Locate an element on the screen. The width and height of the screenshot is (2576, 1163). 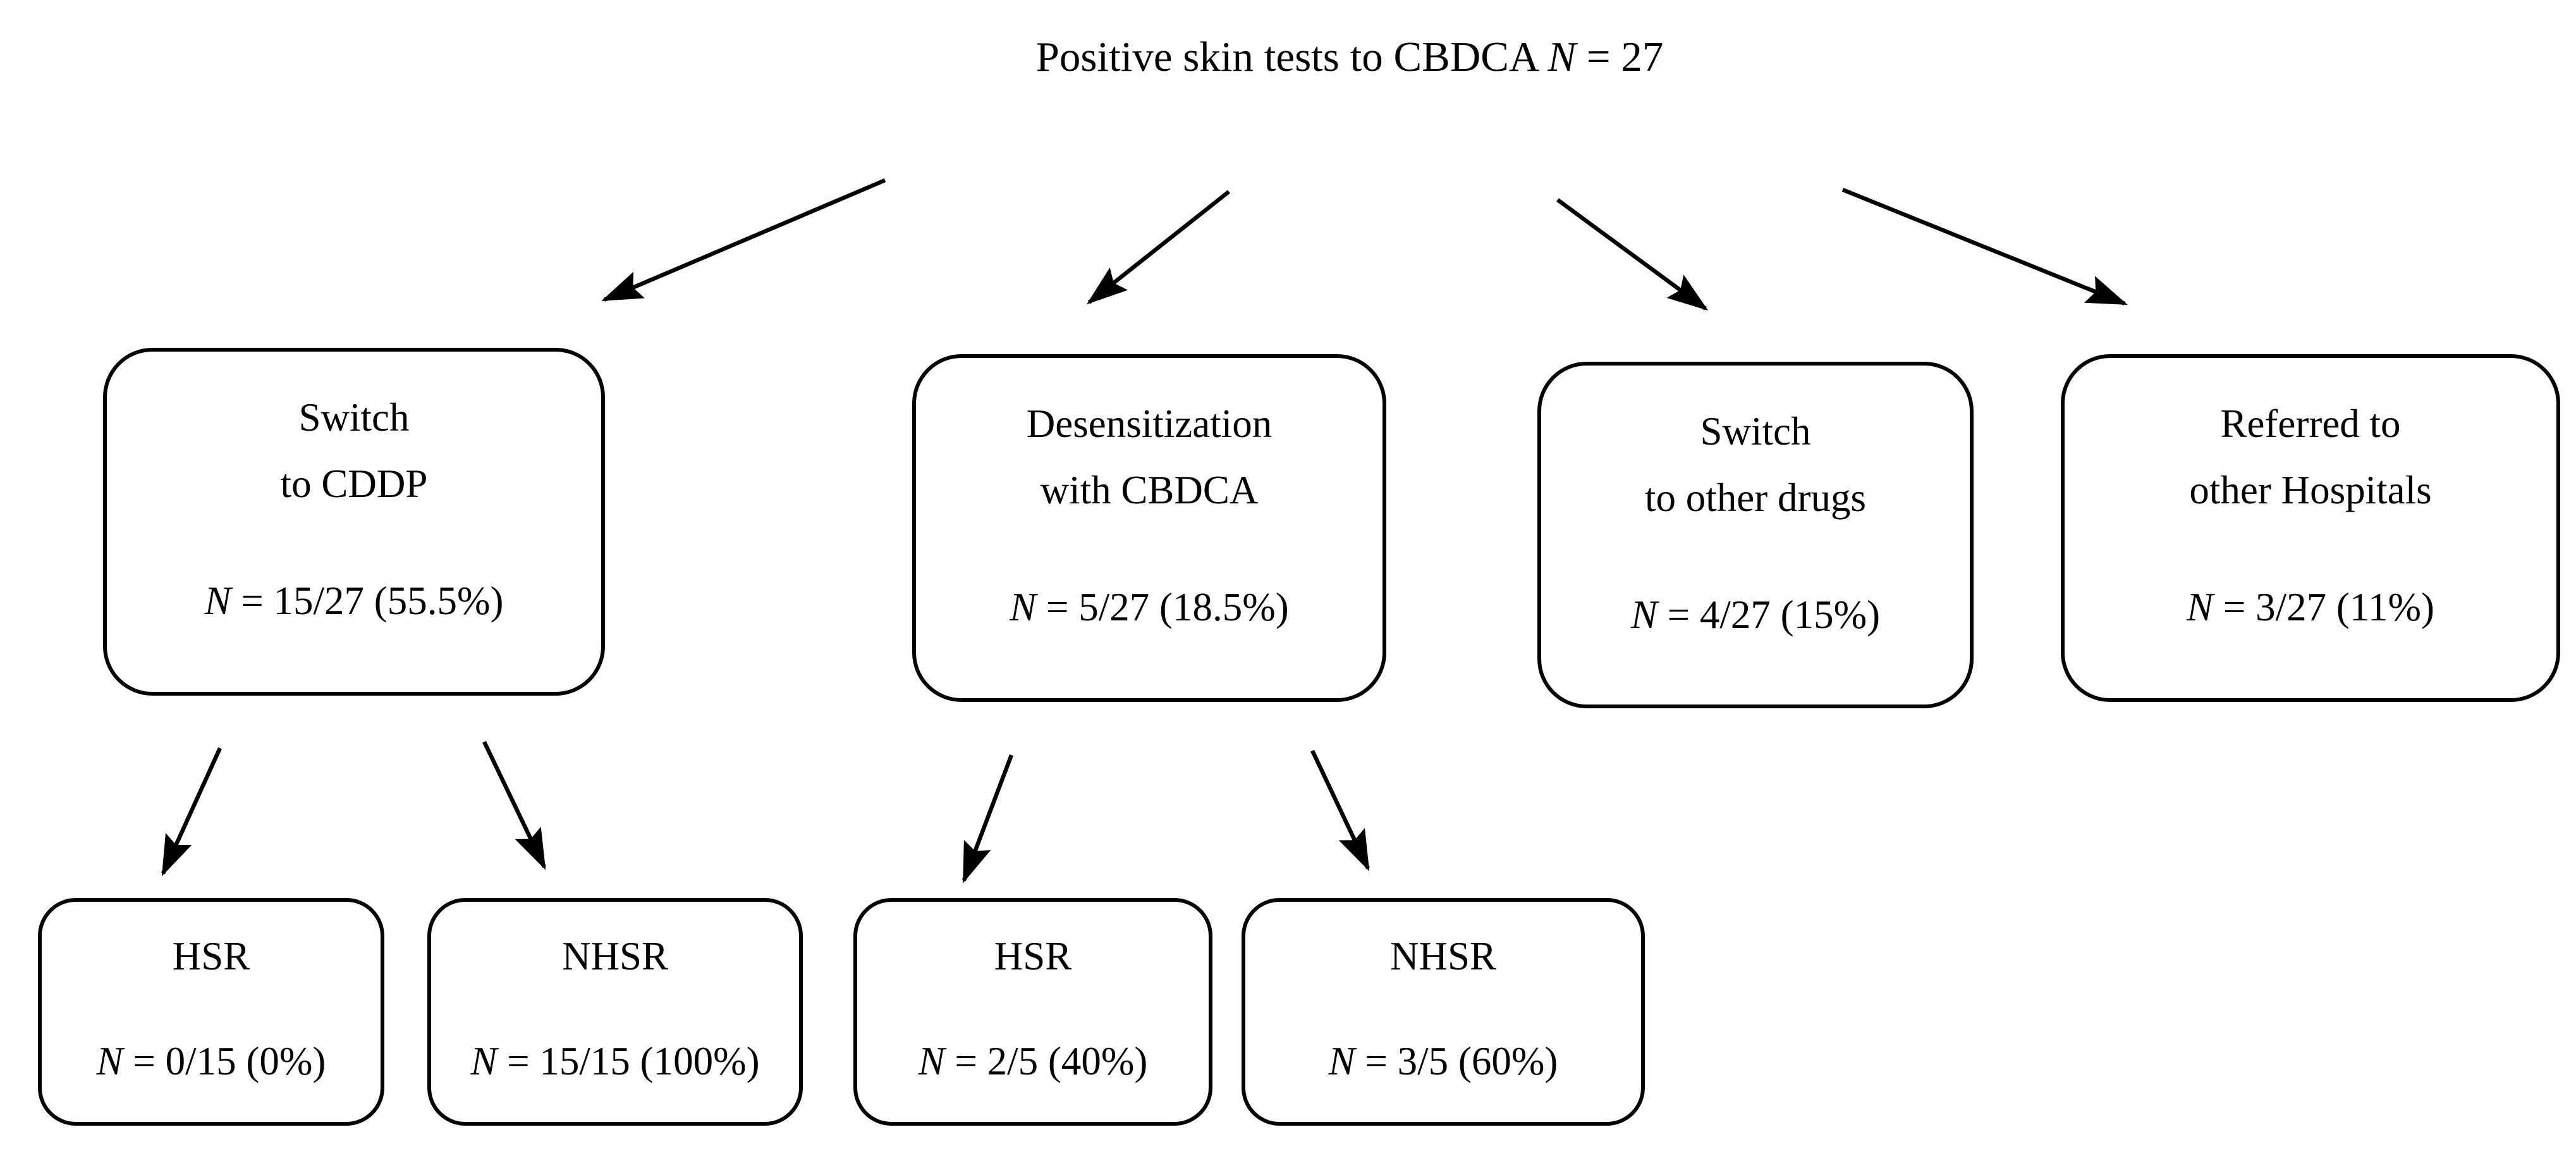
n-value: = 3/5 (60%) is located at coordinates (1456, 1061).